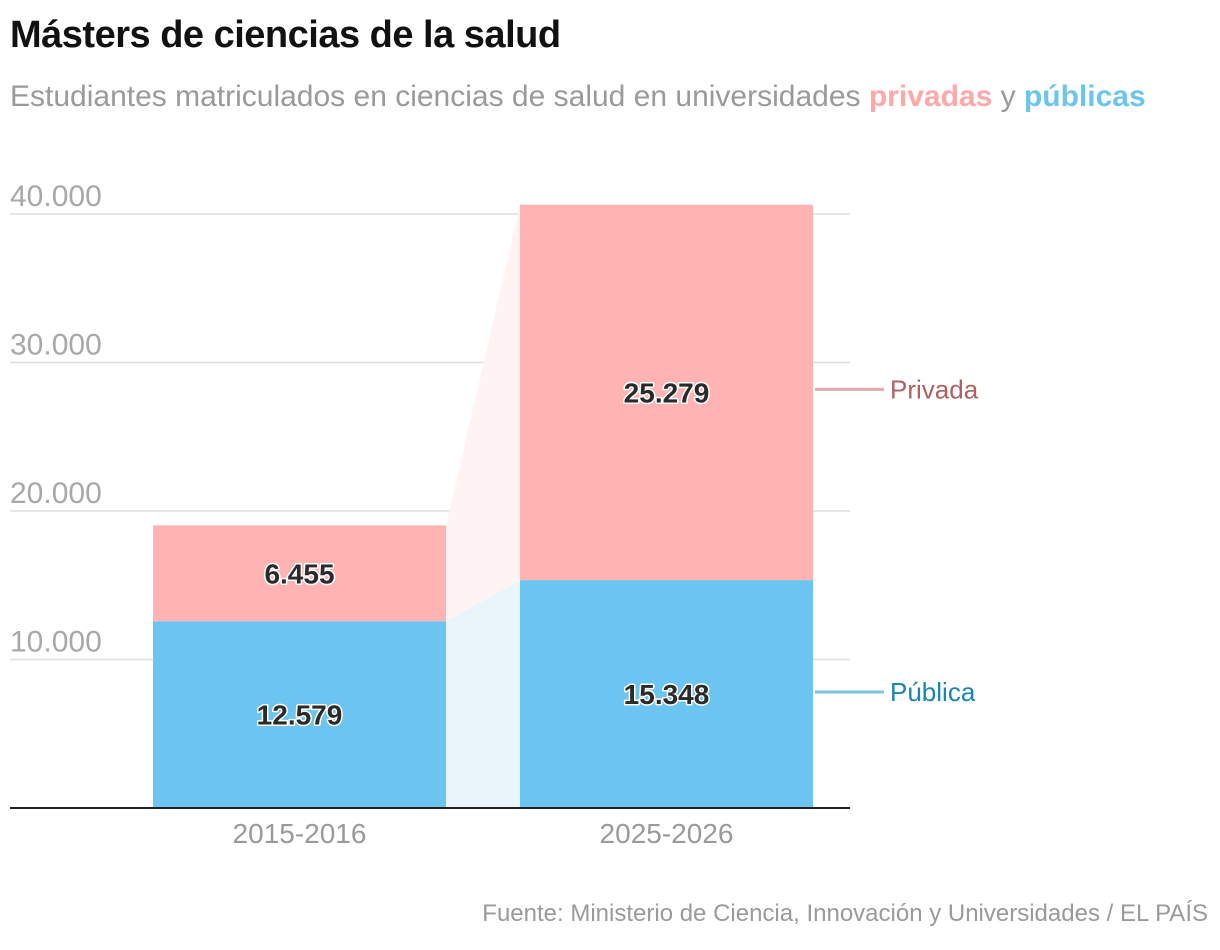 This screenshot has width=1220, height=950. I want to click on bar-privada-2025-2026, so click(666, 392).